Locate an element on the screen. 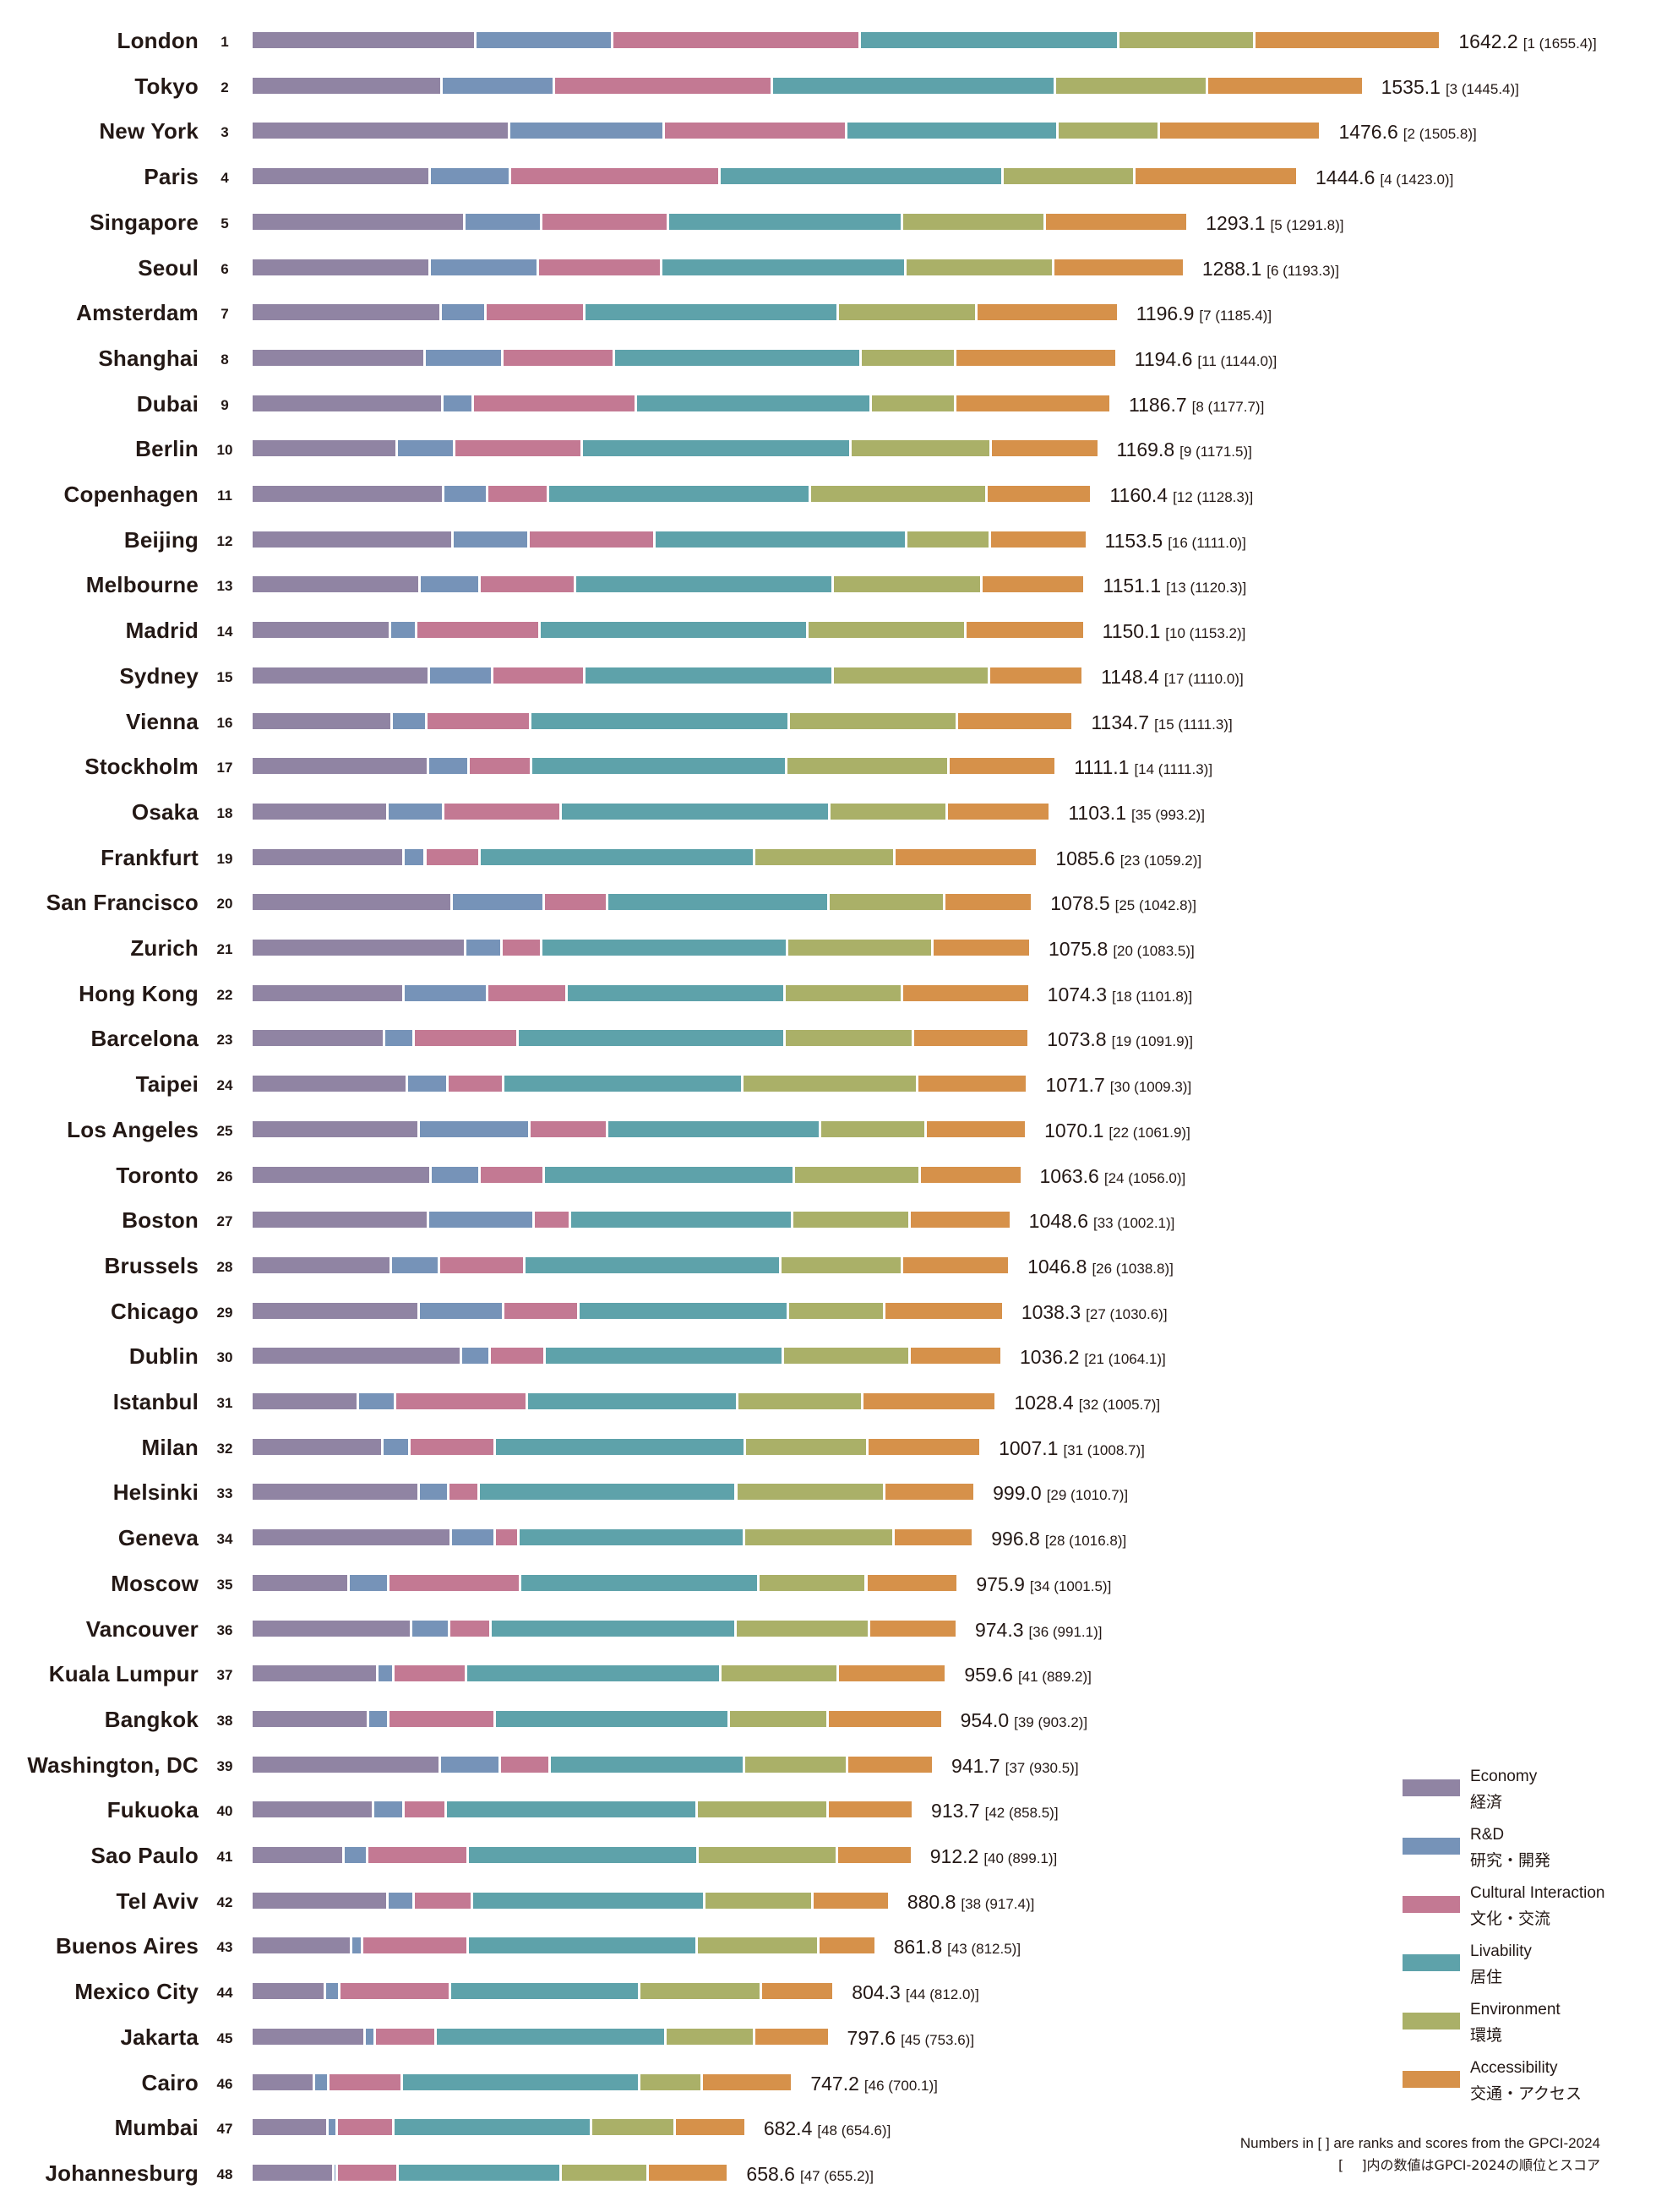  score-label: 1194.6 is located at coordinates (1163, 359).